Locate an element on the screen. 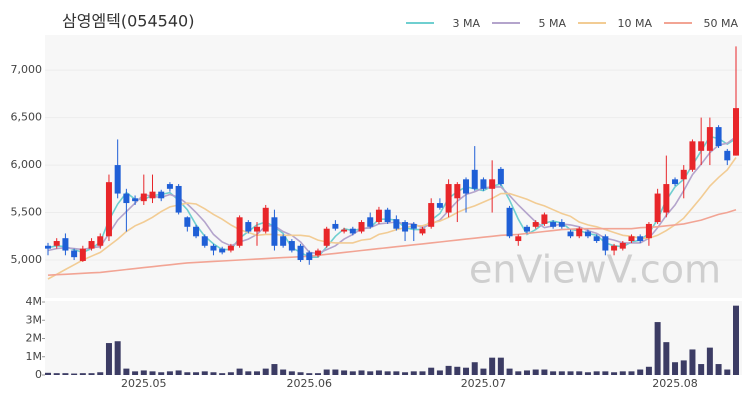 The image size is (750, 400). chart-title: 삼영엠텍(054540) is located at coordinates (128, 21).